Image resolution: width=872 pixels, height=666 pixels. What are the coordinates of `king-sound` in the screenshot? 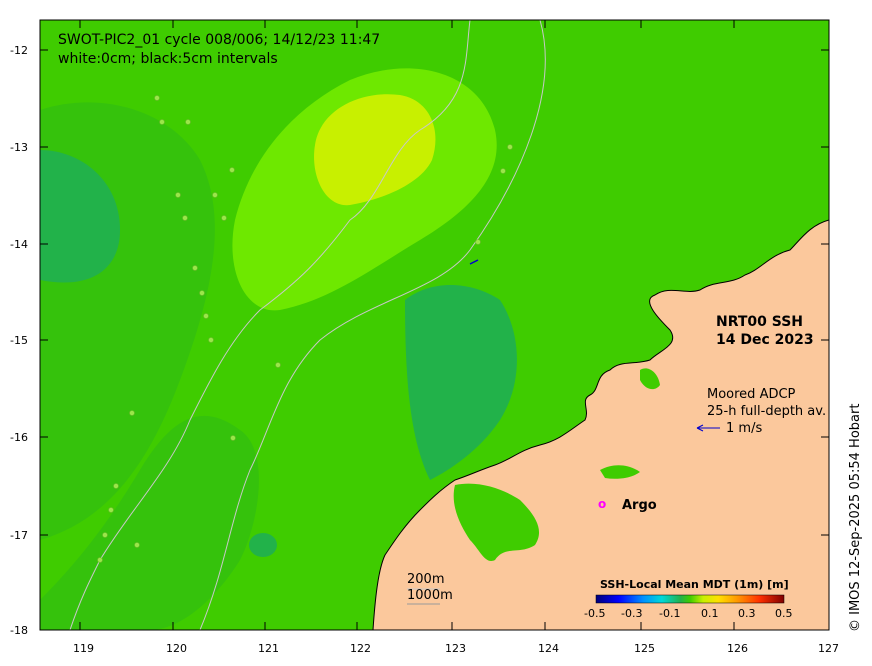 It's located at (496, 522).